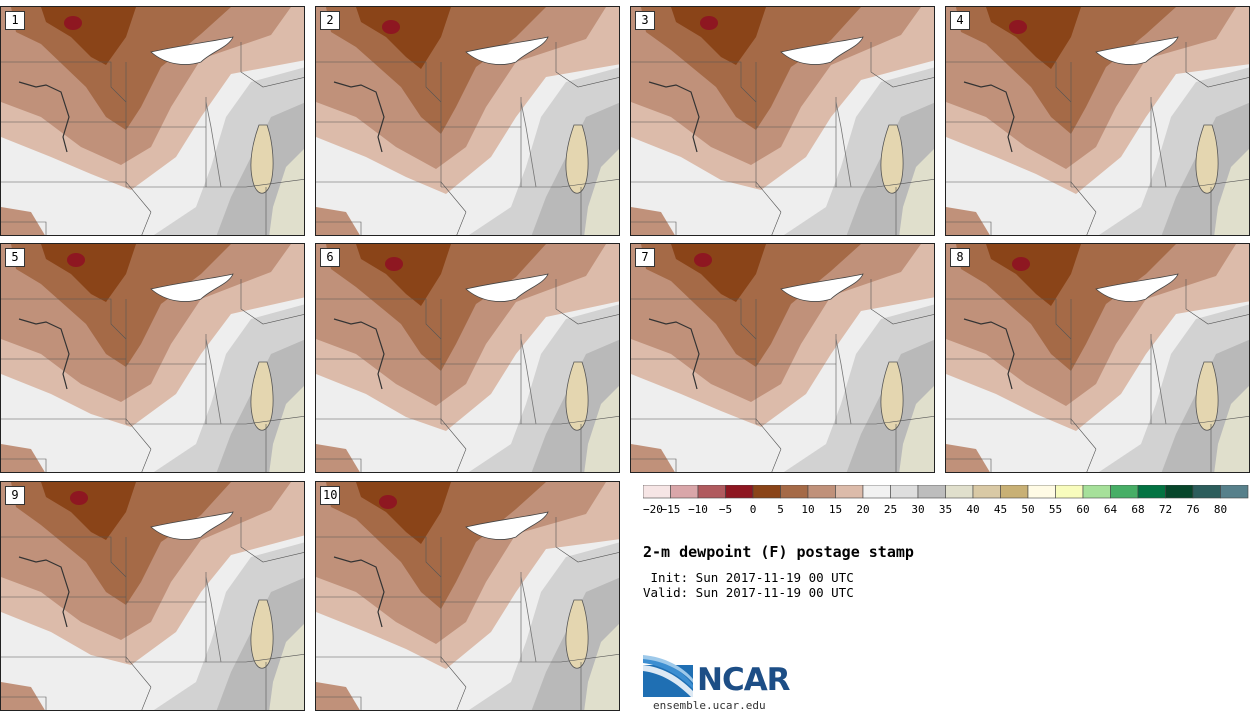 The image size is (1260, 713). I want to click on colorbar-tick-label: 10, so click(807, 509).